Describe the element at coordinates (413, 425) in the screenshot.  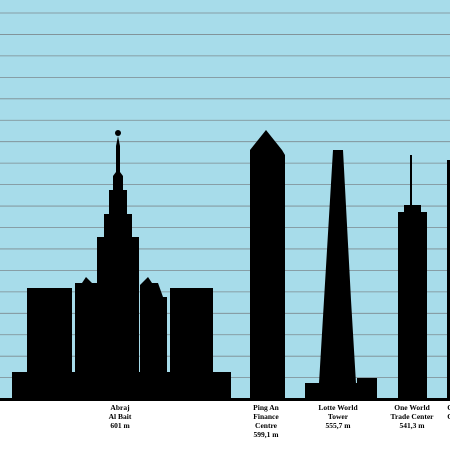
I see `building-height: 541,3 m` at that location.